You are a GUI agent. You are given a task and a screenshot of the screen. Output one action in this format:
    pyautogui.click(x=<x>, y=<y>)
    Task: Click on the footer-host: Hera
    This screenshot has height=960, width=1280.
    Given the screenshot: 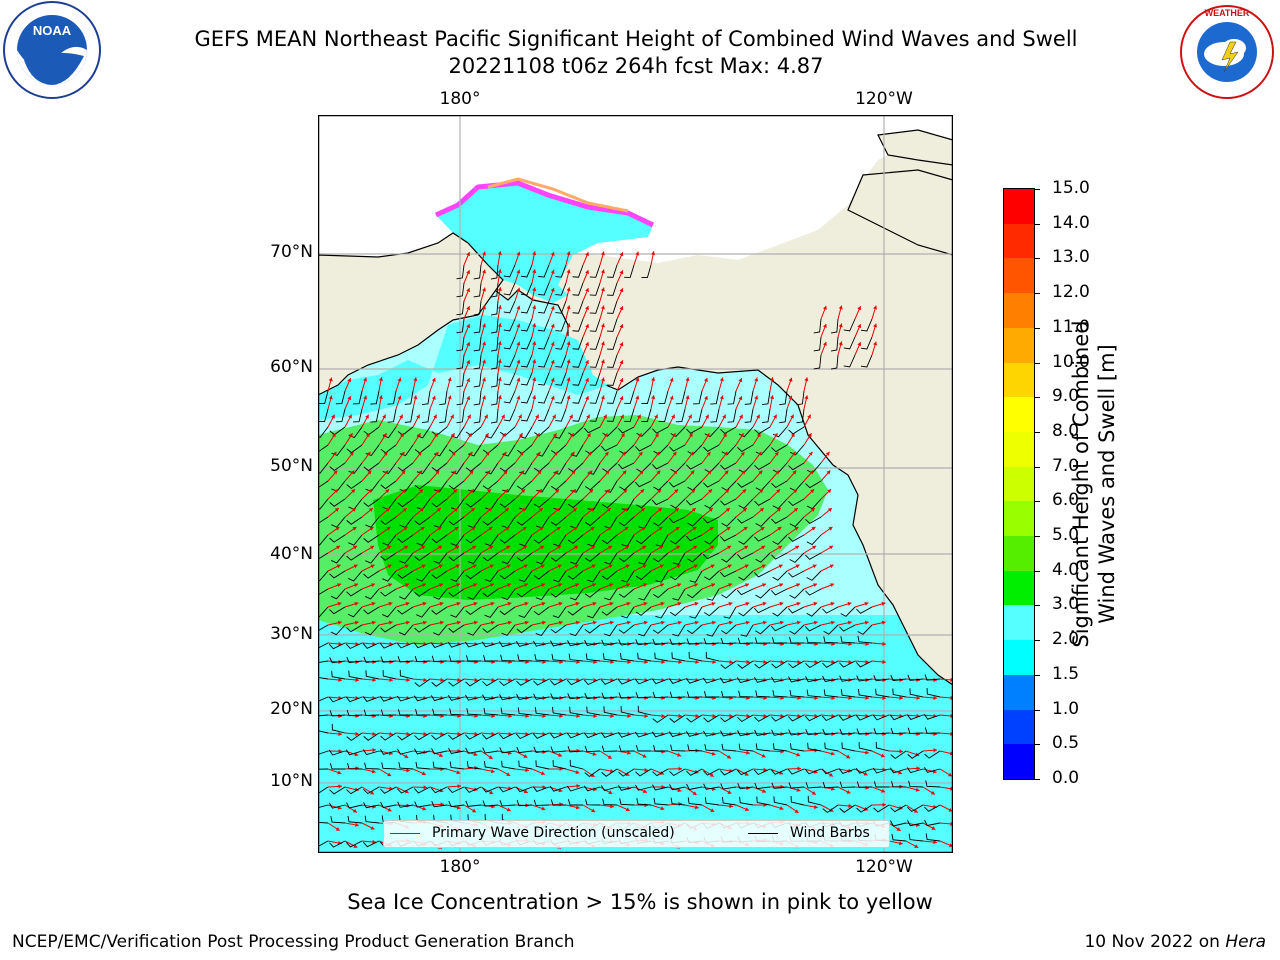 What is the action you would take?
    pyautogui.click(x=1245, y=942)
    